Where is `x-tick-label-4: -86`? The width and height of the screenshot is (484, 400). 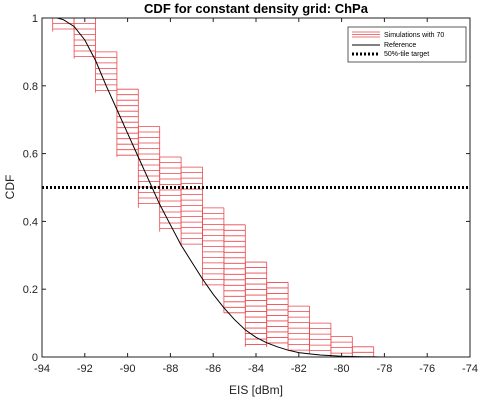 x-tick-label-4: -86 is located at coordinates (213, 369).